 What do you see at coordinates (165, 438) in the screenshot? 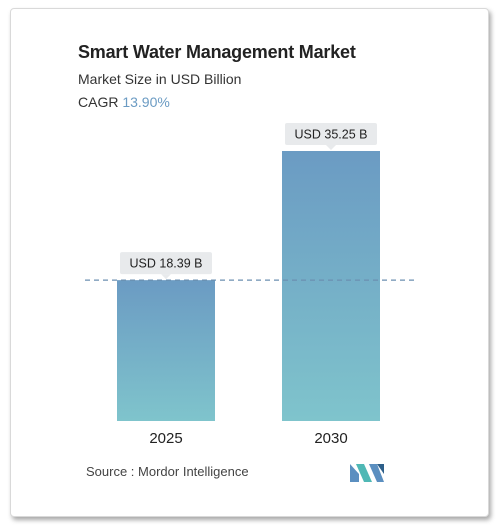
I see `category-label: 2025` at bounding box center [165, 438].